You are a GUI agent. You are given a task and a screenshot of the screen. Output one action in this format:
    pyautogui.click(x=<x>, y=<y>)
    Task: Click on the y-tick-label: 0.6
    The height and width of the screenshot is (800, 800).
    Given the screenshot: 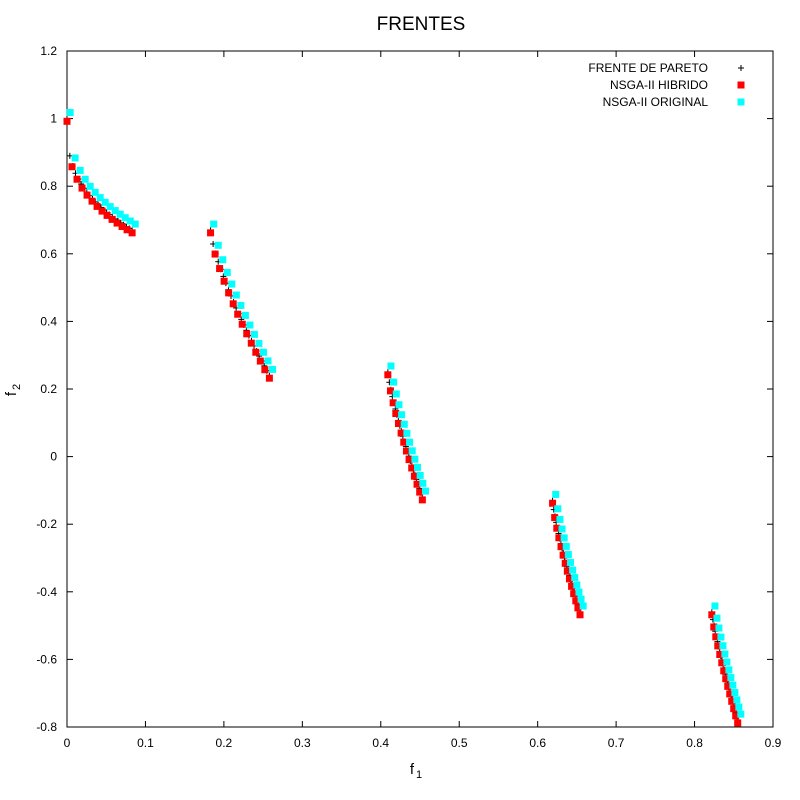 What is the action you would take?
    pyautogui.click(x=48, y=254)
    